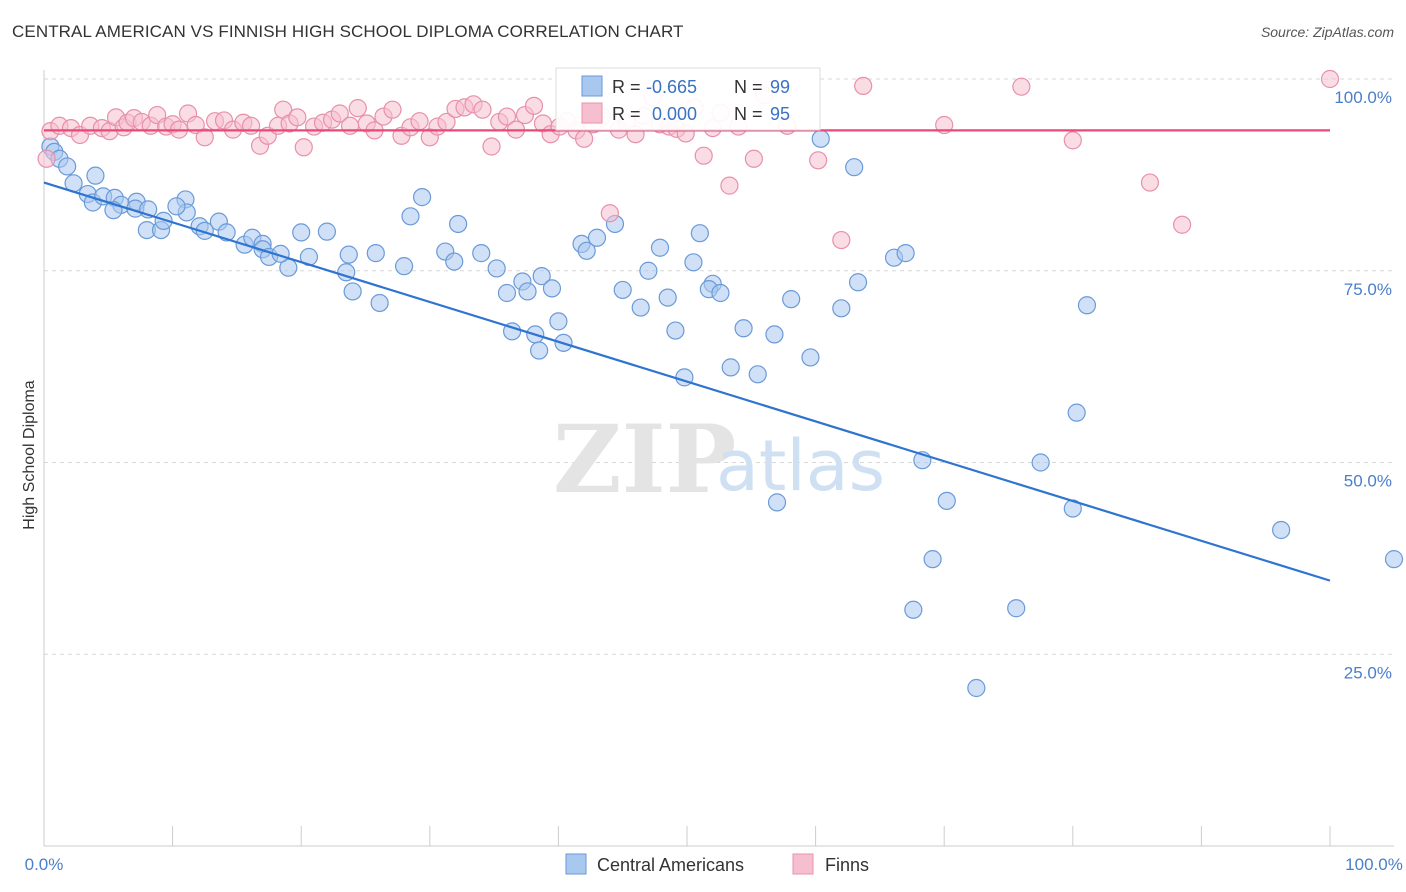  Describe the element at coordinates (576, 864) in the screenshot. I see `legend-swatch-central-americans` at that location.